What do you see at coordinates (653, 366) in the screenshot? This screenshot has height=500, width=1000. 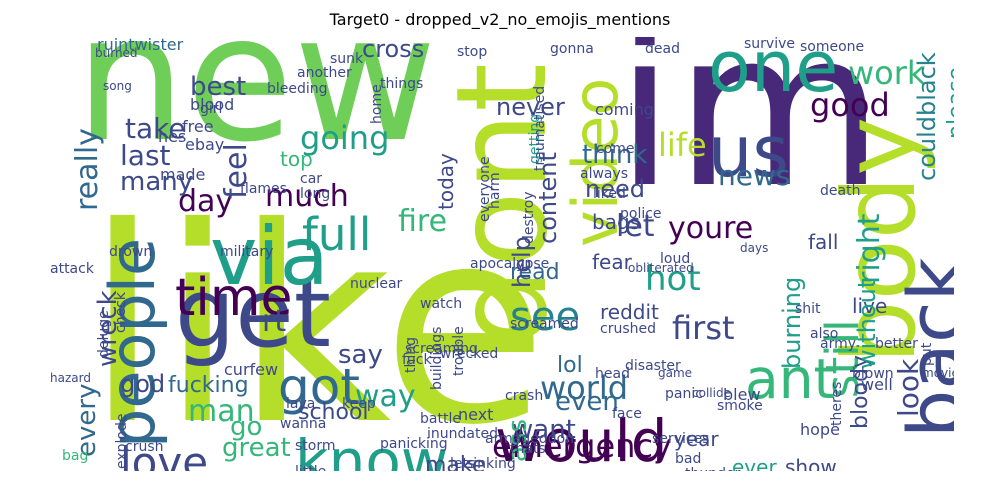 I see `cloud-word: disaster` at bounding box center [653, 366].